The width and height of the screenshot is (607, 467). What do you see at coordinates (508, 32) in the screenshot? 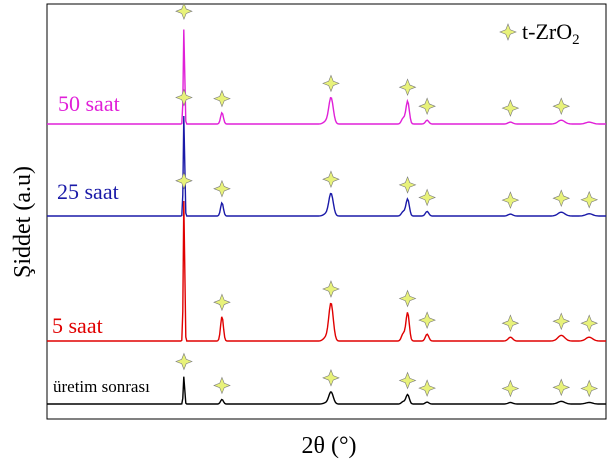
I see `legend-star-icon` at bounding box center [508, 32].